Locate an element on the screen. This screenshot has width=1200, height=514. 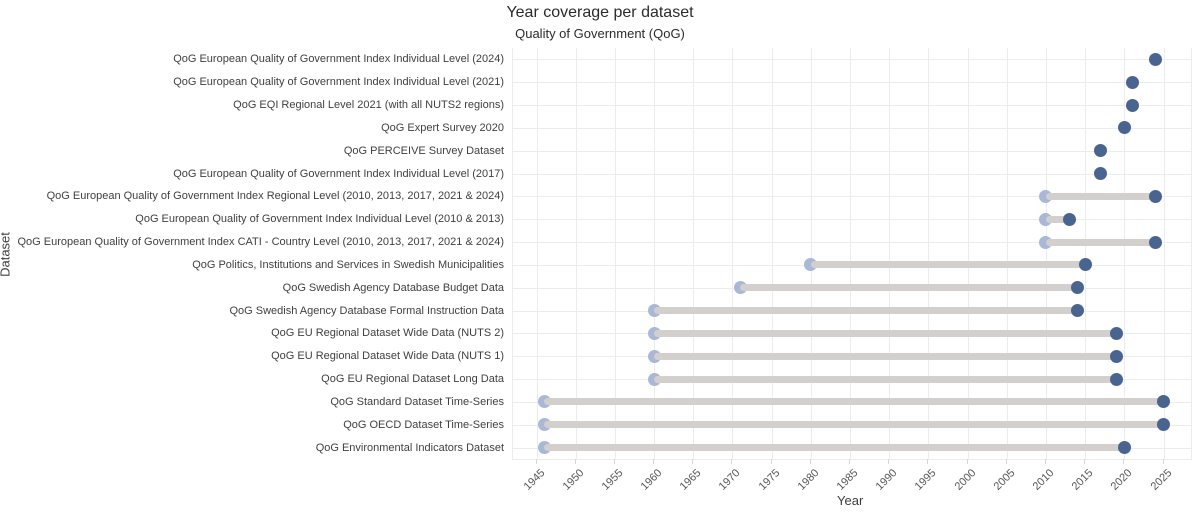
x-tick-label: 1990 is located at coordinates (886, 480).